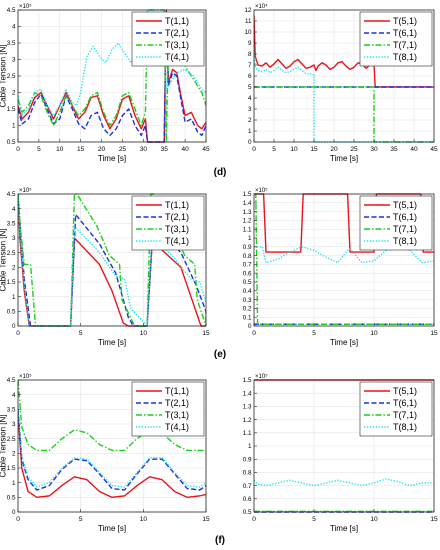 This screenshot has width=440, height=550. I want to click on chart-f-right-xtick-label-1: 5, so click(314, 519).